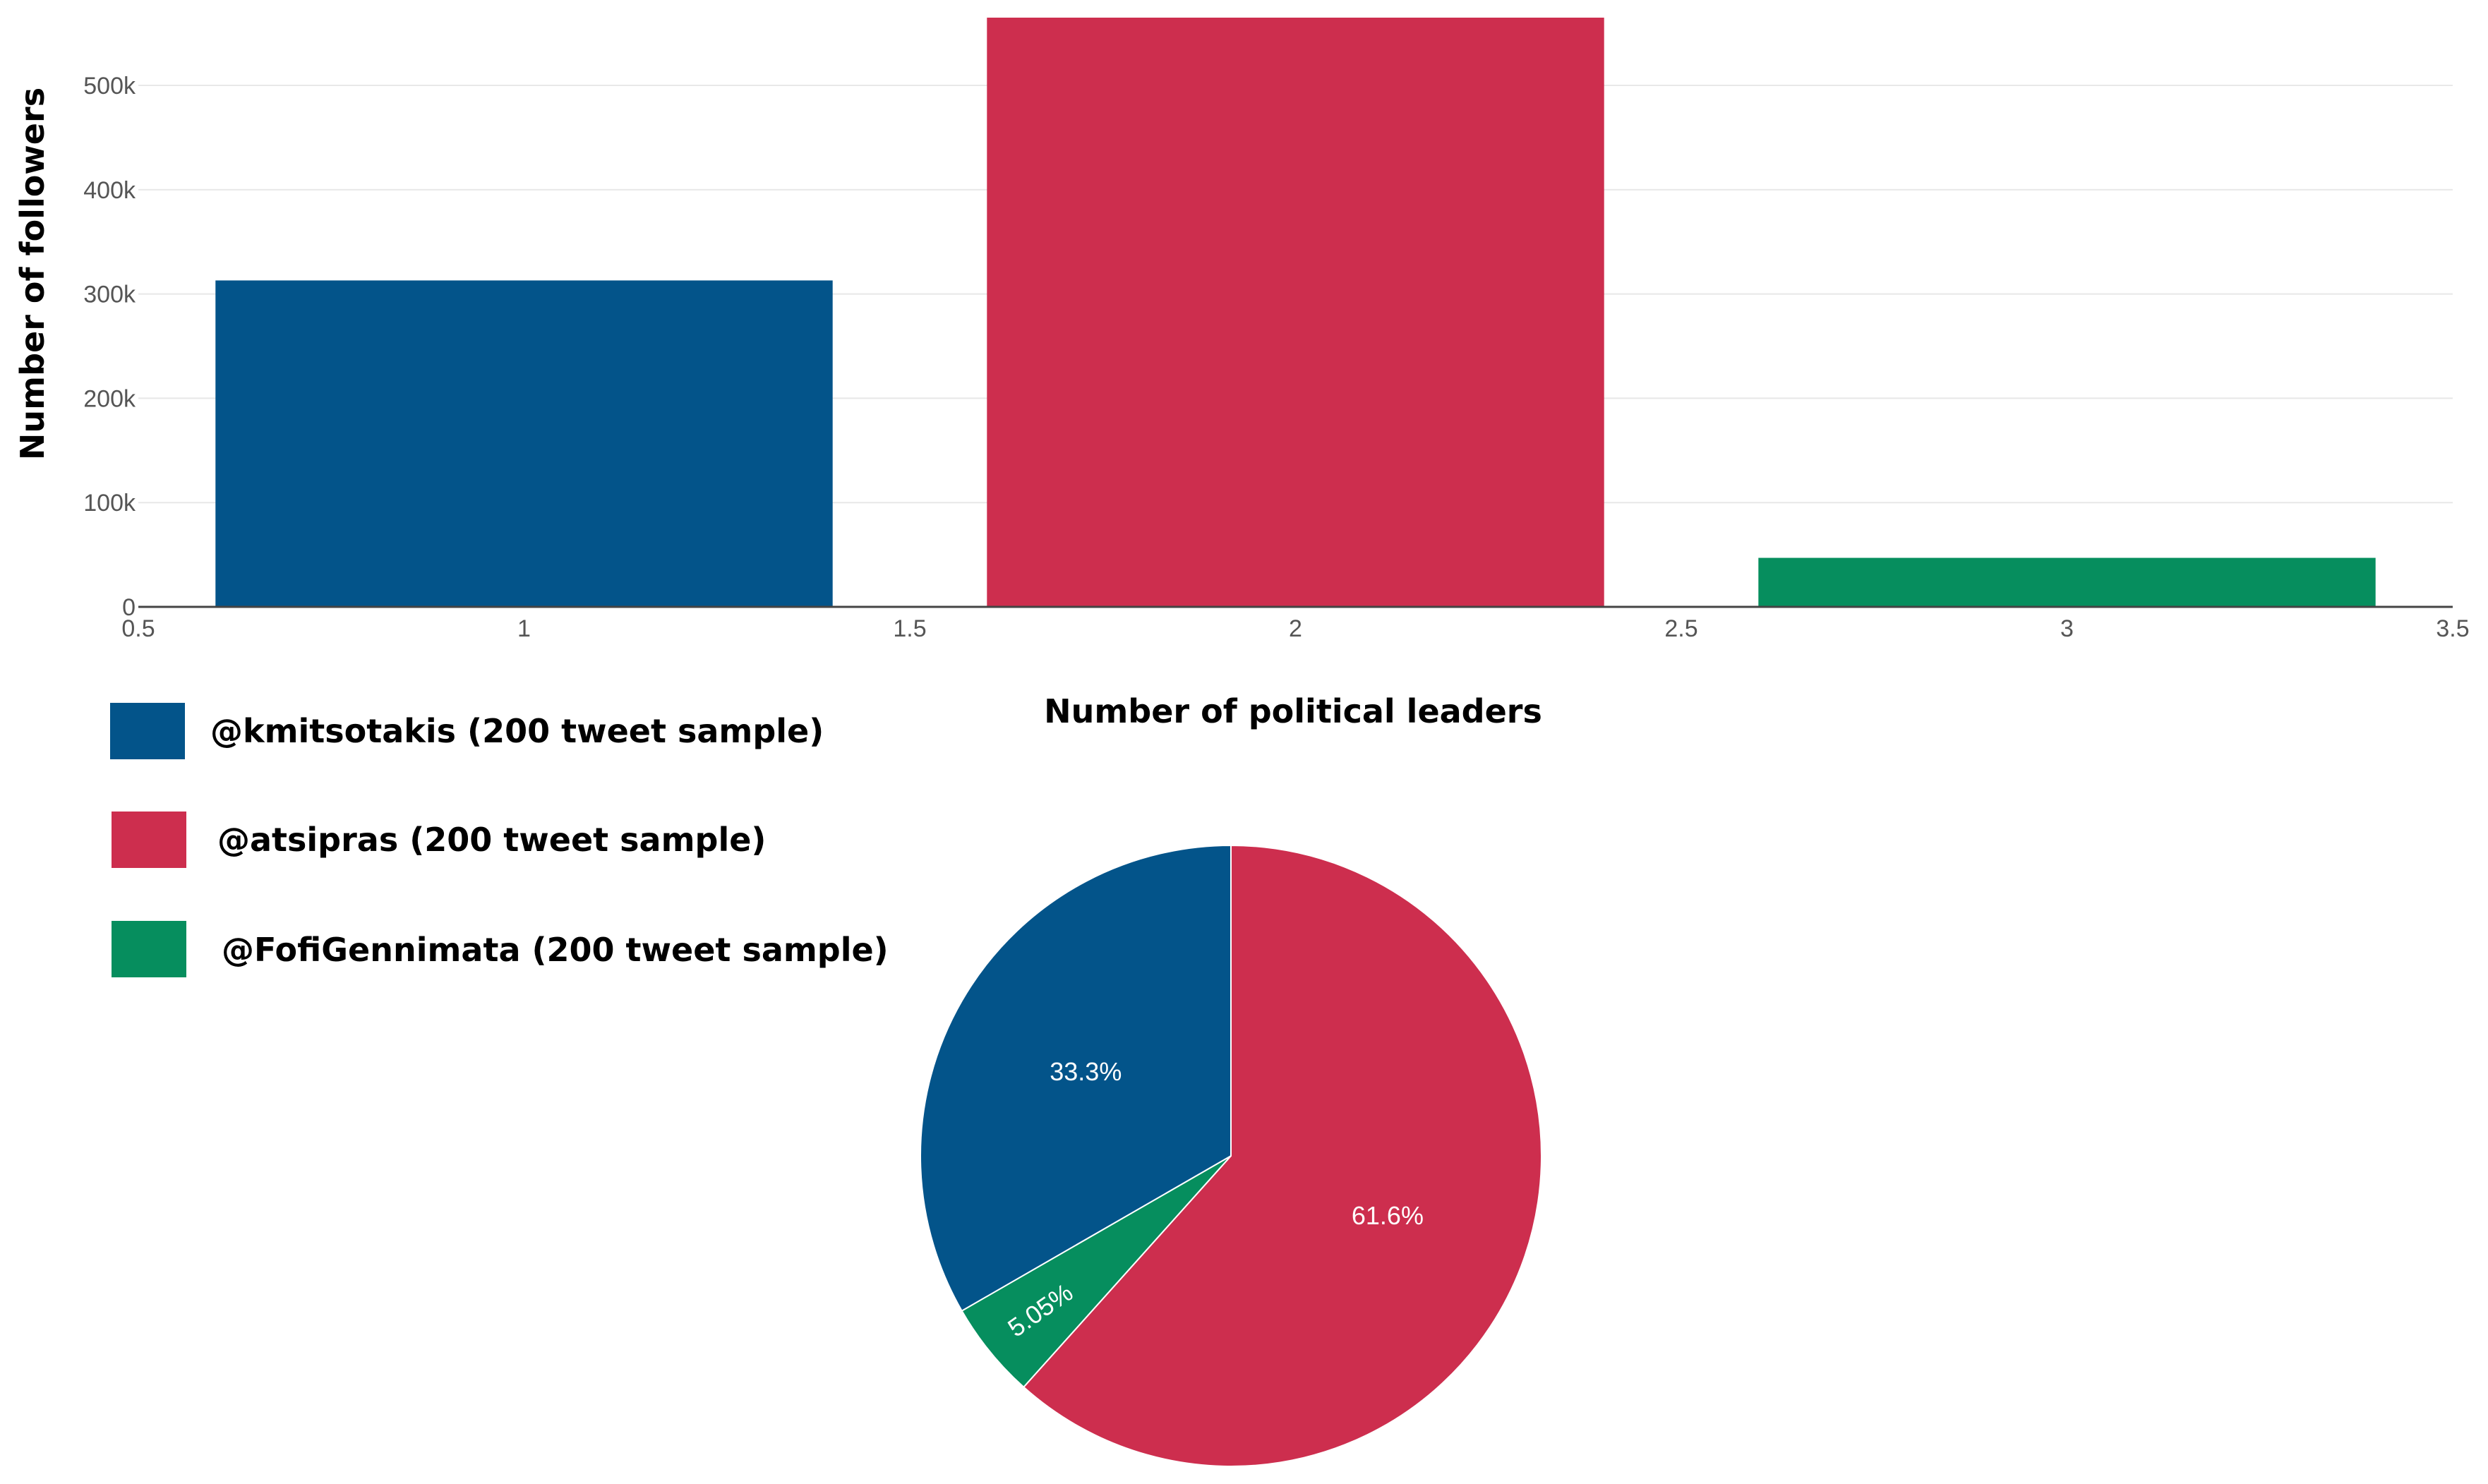  I want to click on x-tick-label: 1.5, so click(909, 628).